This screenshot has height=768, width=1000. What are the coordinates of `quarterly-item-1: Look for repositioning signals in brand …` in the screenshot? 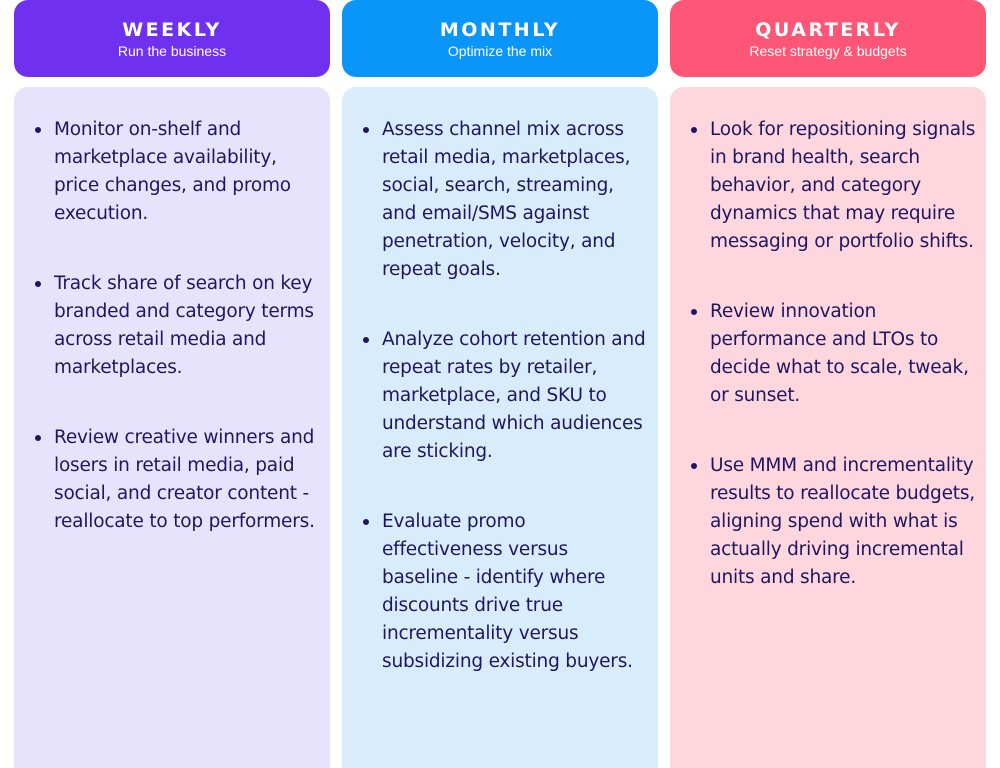 It's located at (833, 186).